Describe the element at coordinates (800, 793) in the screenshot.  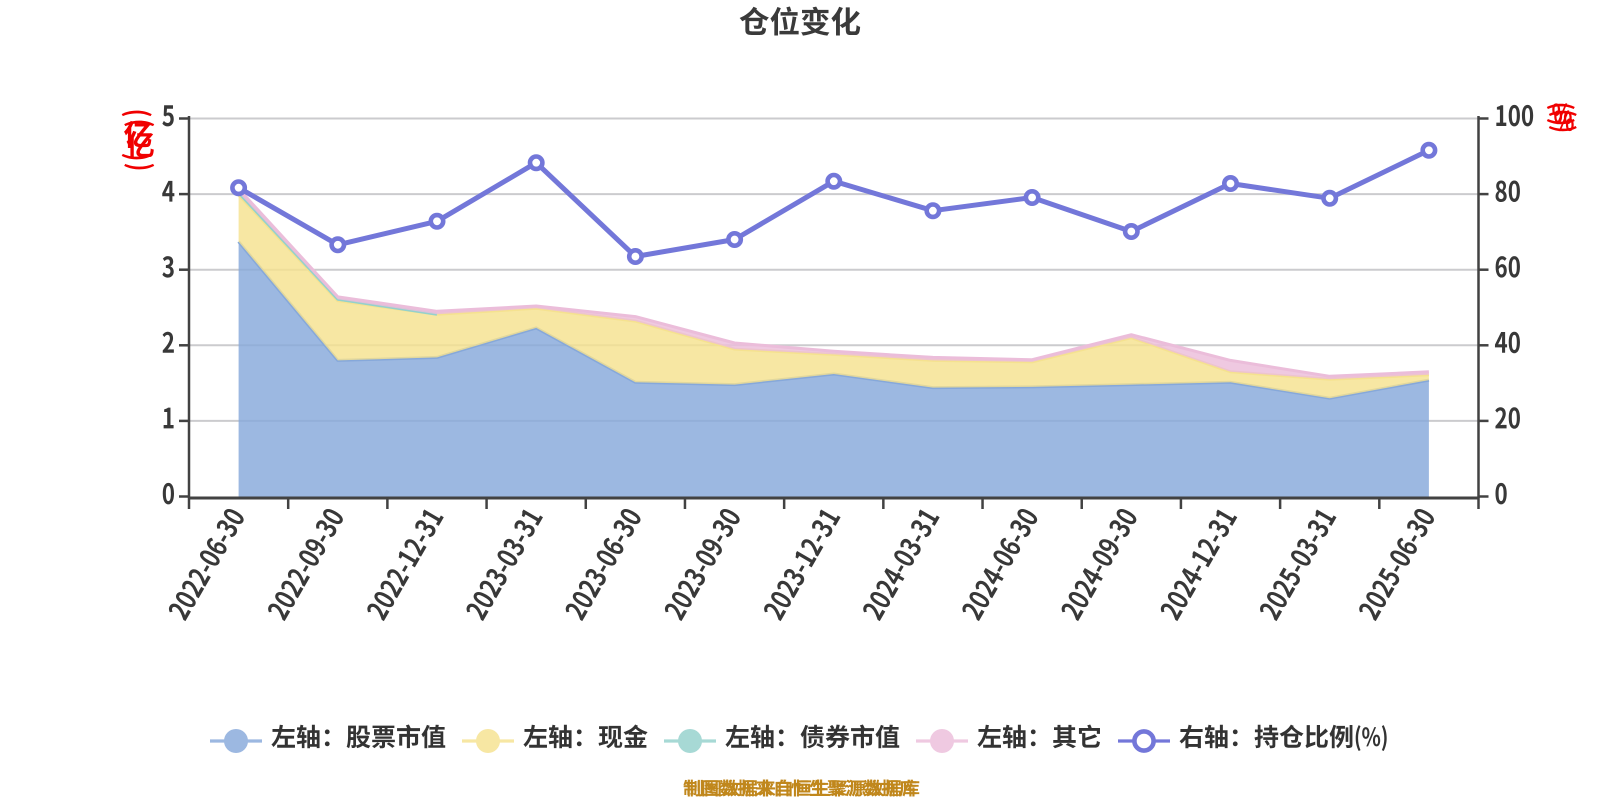
I see `chart-footnote: 制图数据来自恒生聚源数据库` at that location.